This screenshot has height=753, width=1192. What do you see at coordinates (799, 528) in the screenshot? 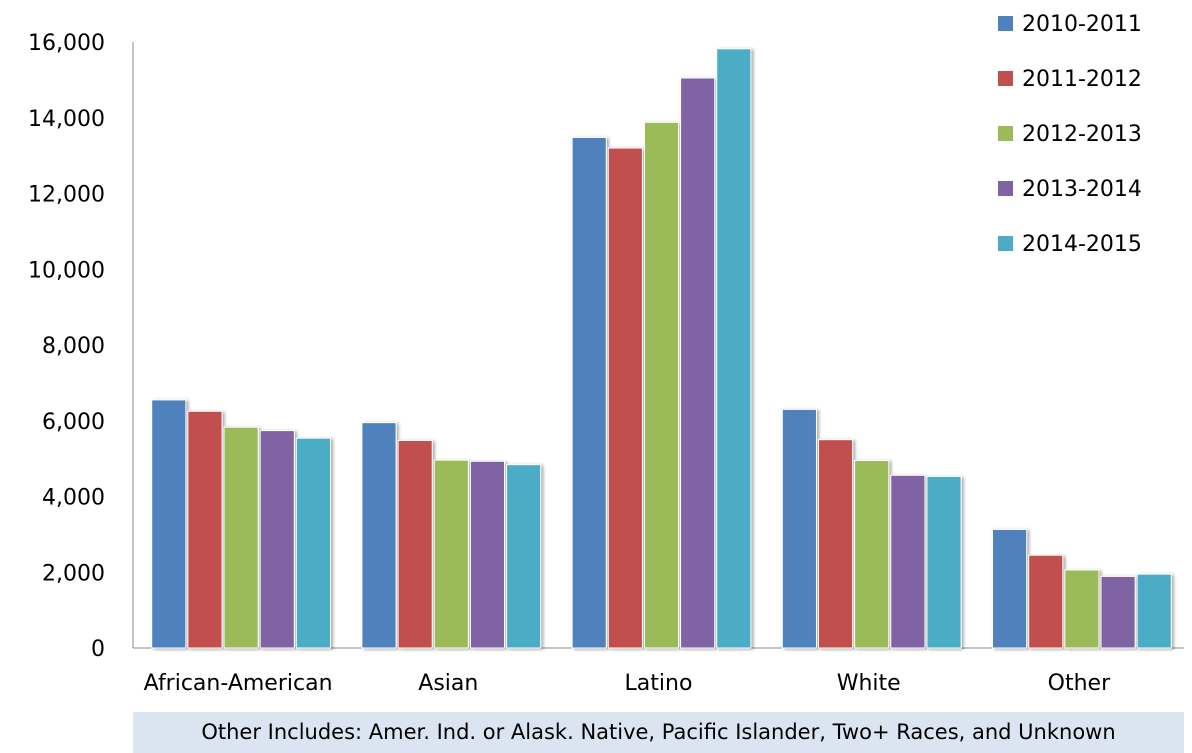
I see `bar-2010-2011-white` at bounding box center [799, 528].